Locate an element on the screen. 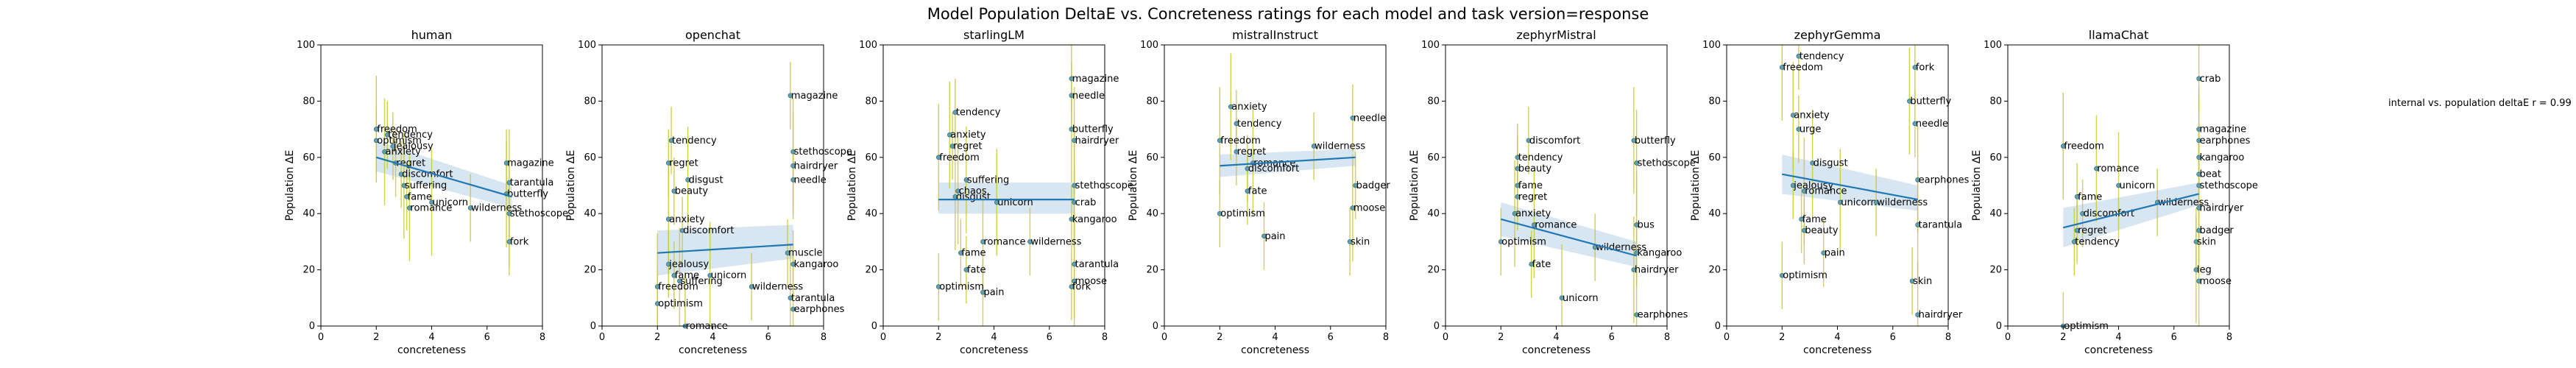 This screenshot has width=2576, height=368. x-tick-label: 0 is located at coordinates (321, 337).